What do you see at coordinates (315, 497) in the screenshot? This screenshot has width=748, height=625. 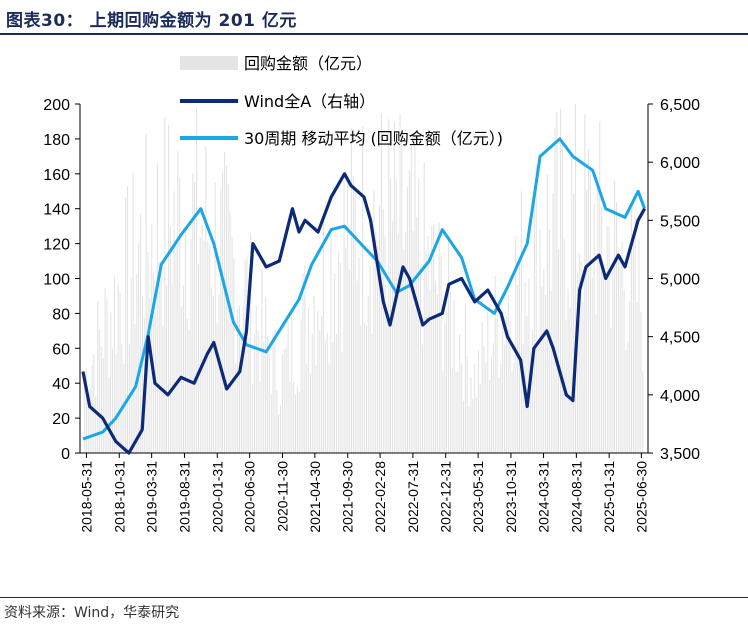 I see `x-tick-label: 2021-04-30` at bounding box center [315, 497].